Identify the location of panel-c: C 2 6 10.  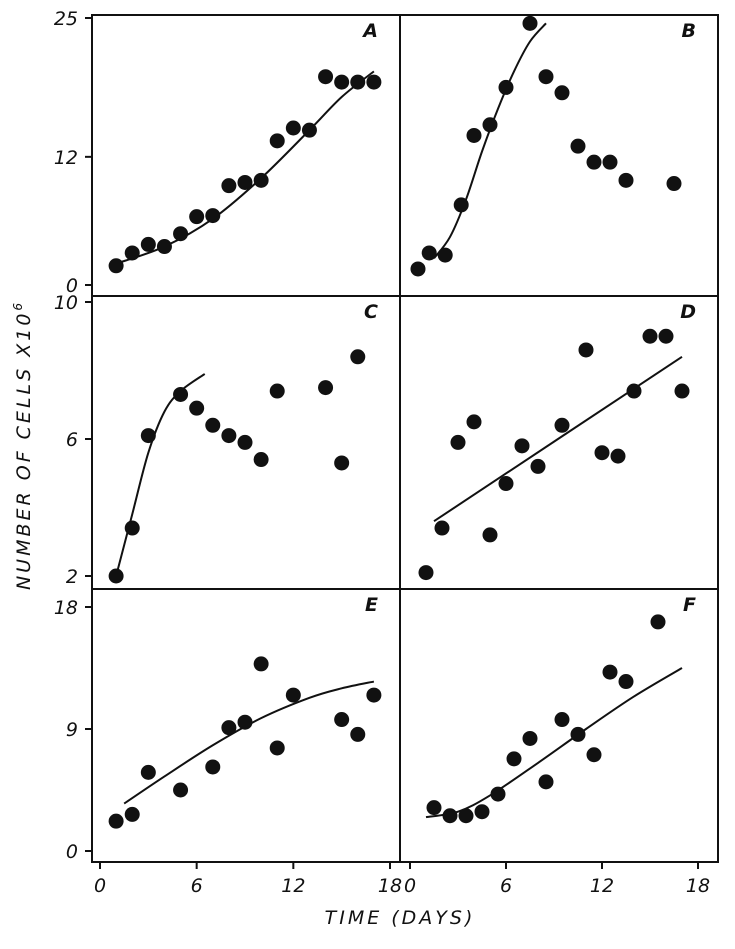
(227, 441).